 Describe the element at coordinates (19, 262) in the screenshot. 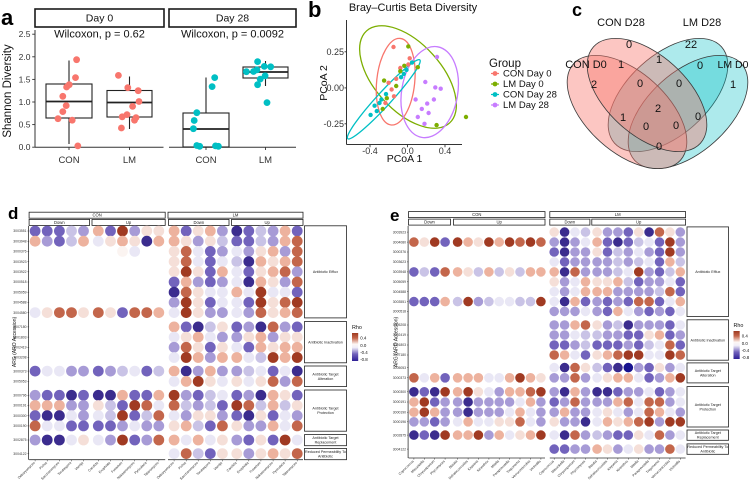

I see `svg-text: 3003923` at that location.